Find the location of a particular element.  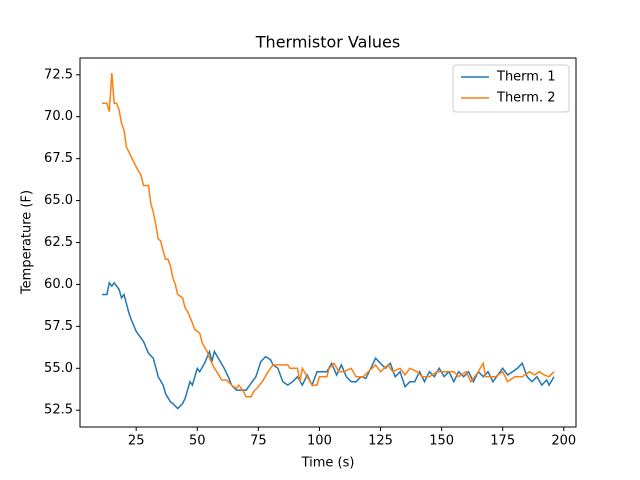

x-tick-label: 175 is located at coordinates (502, 441).